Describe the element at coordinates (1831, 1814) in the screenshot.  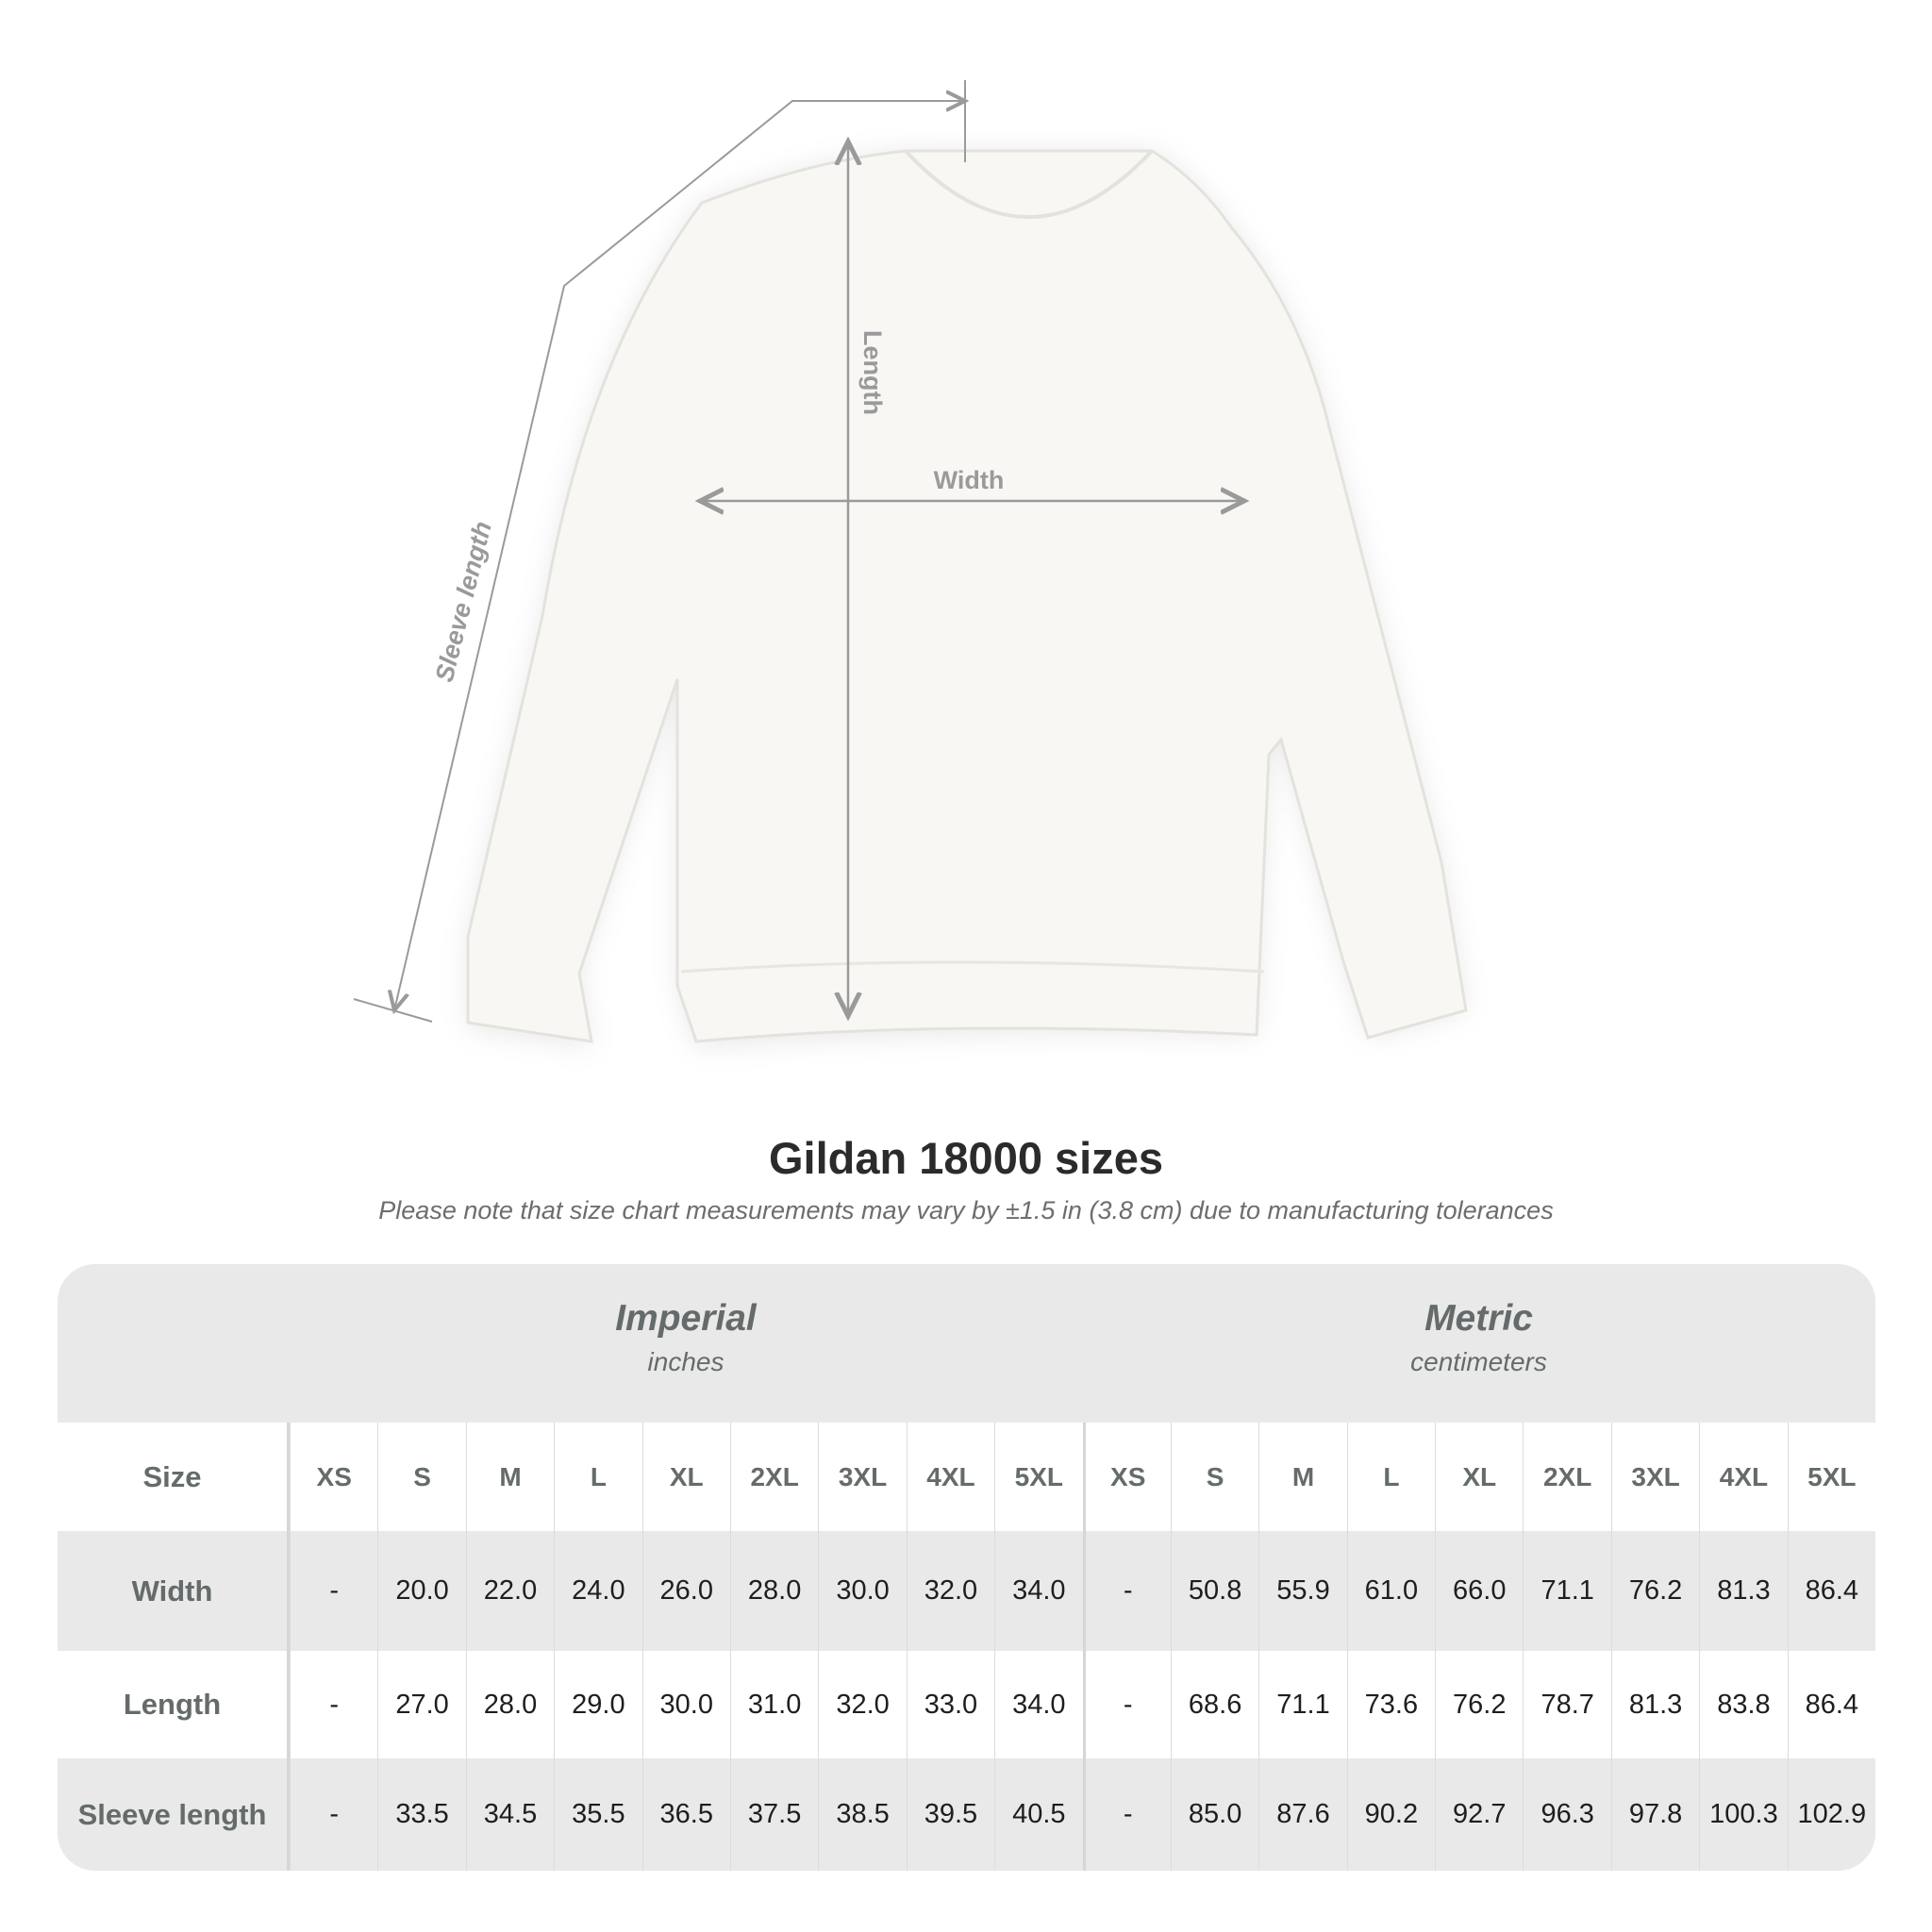
I see `table-cell: 102.9` at that location.